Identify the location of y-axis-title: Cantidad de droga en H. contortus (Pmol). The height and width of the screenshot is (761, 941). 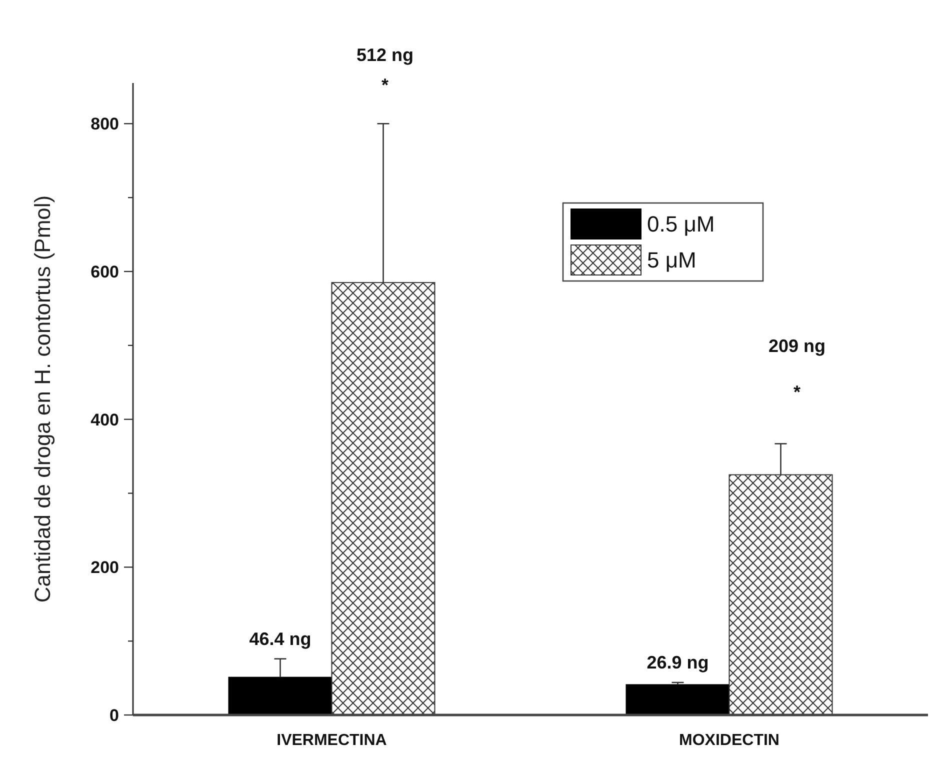
(42, 399).